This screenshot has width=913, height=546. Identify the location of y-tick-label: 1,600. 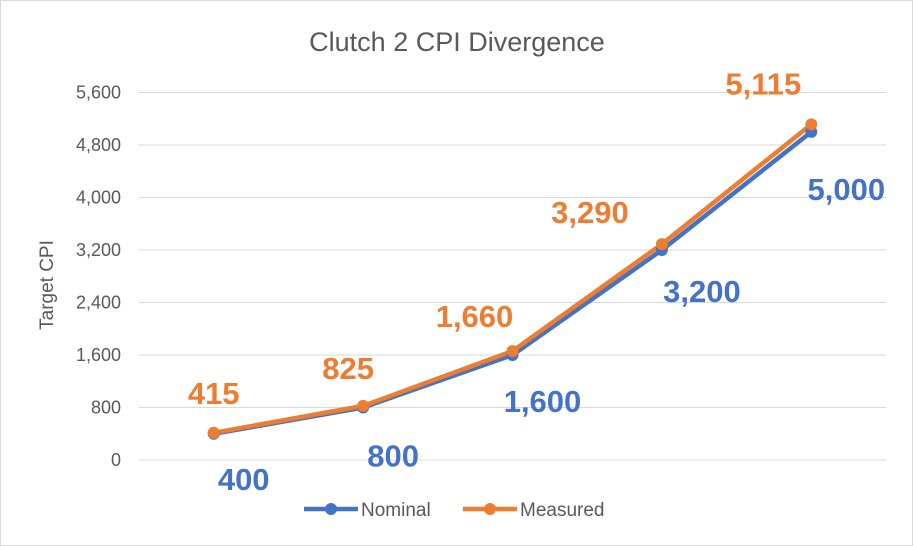
(98, 355).